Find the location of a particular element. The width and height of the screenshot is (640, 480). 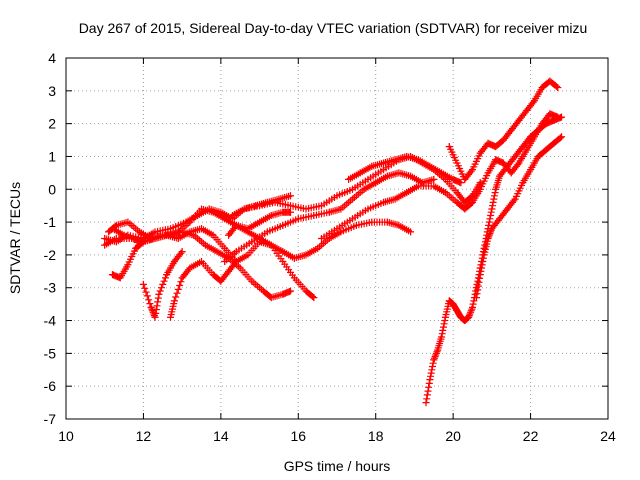

x-tick-label: 20 is located at coordinates (453, 436).